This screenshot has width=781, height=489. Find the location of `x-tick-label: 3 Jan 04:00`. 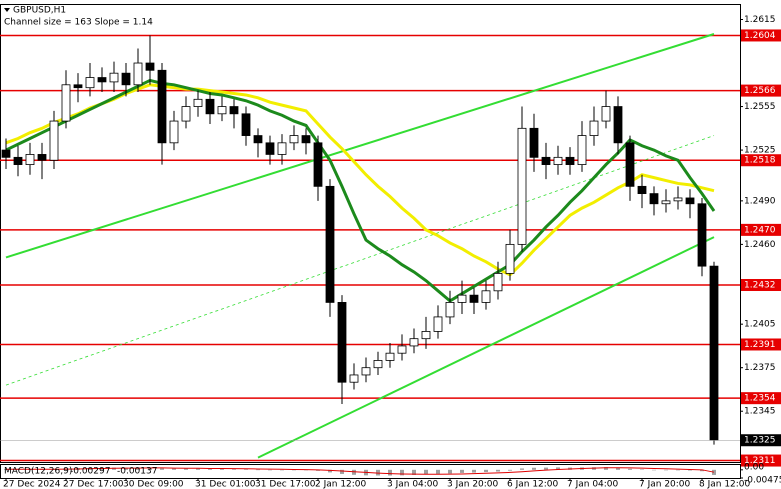

x-tick-label: 3 Jan 04:00 is located at coordinates (413, 484).